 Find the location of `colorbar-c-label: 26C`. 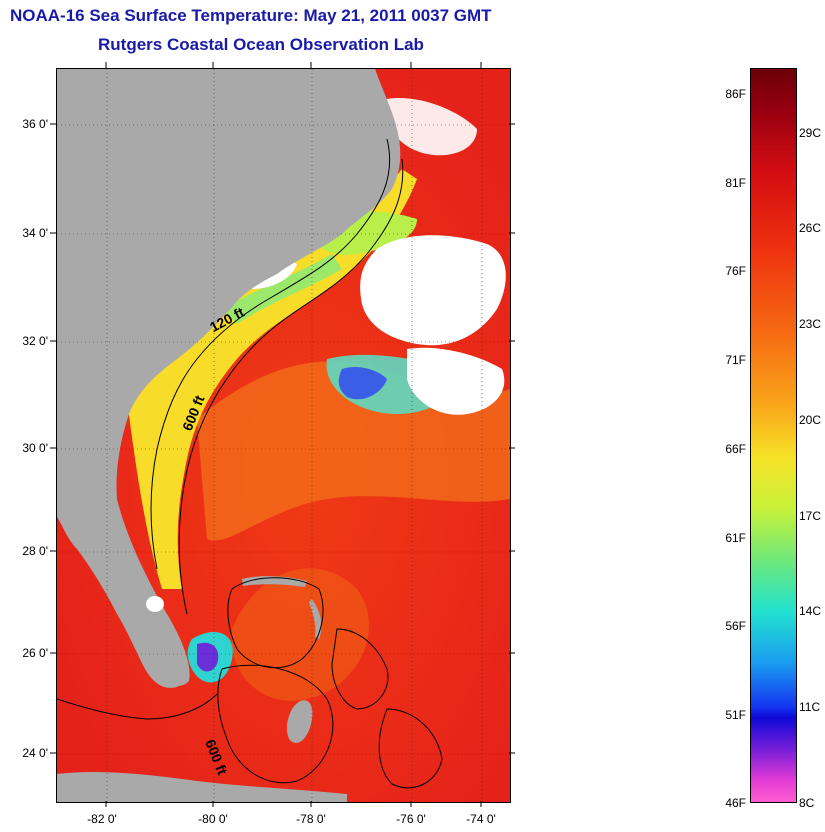

colorbar-c-label: 26C is located at coordinates (810, 228).